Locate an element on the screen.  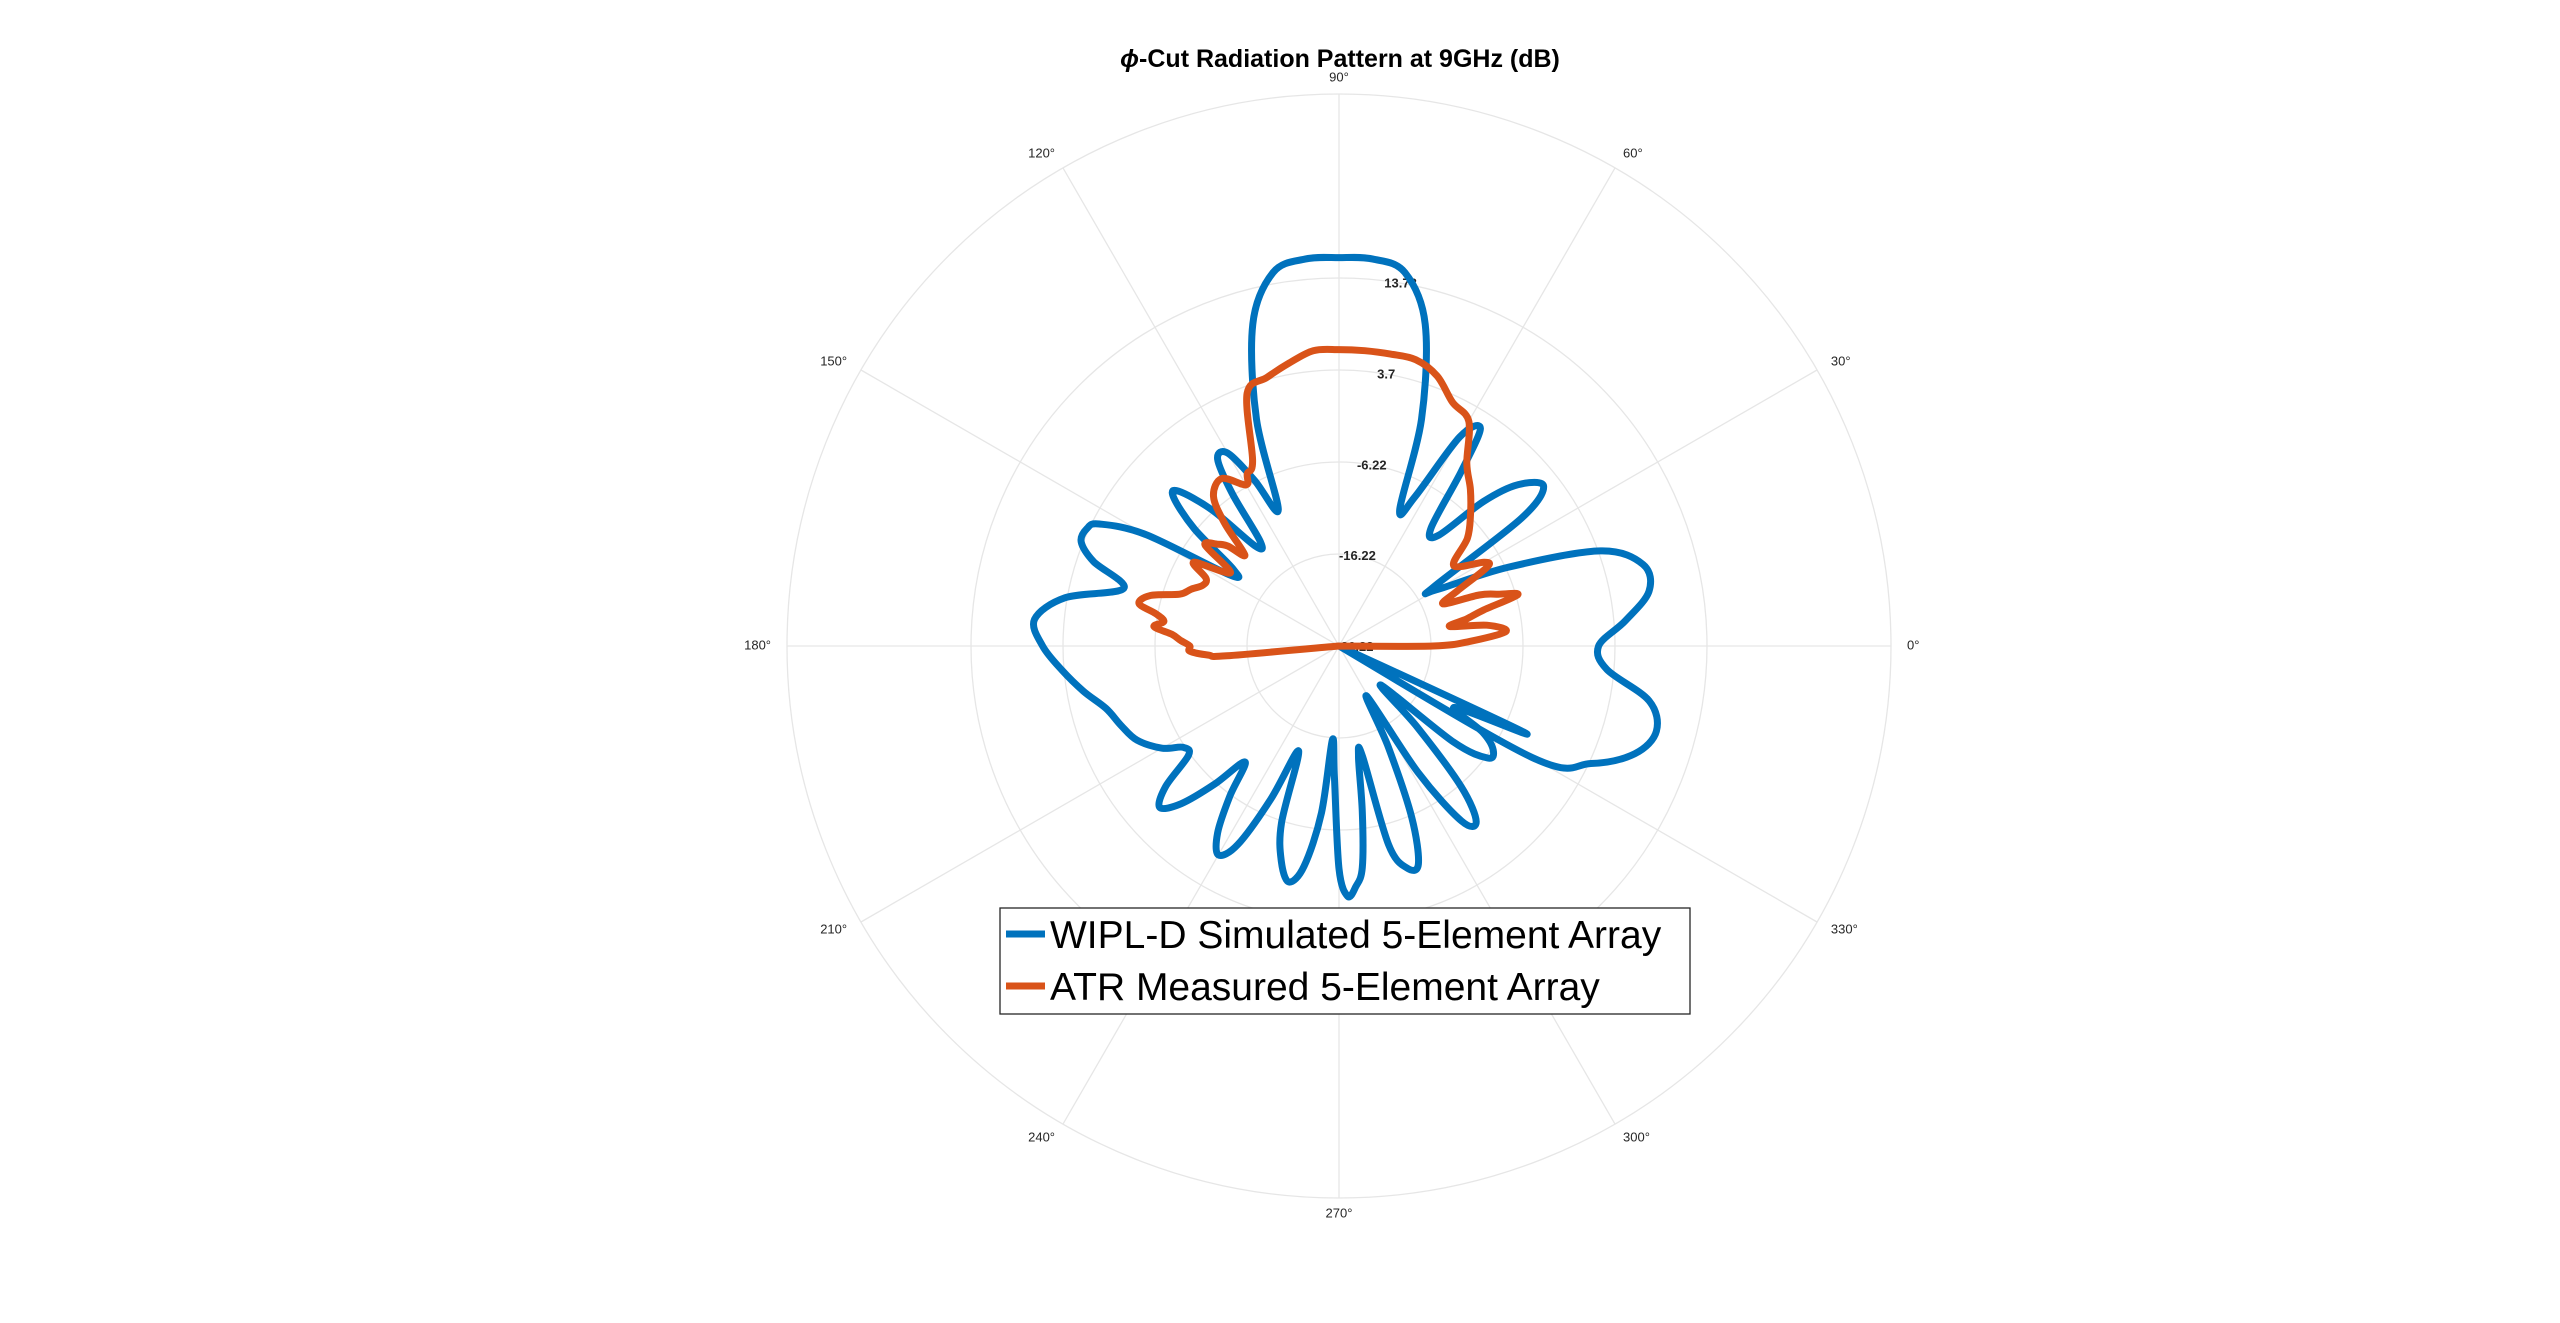
theta-tick-label-0: 0° is located at coordinates (1913, 644).